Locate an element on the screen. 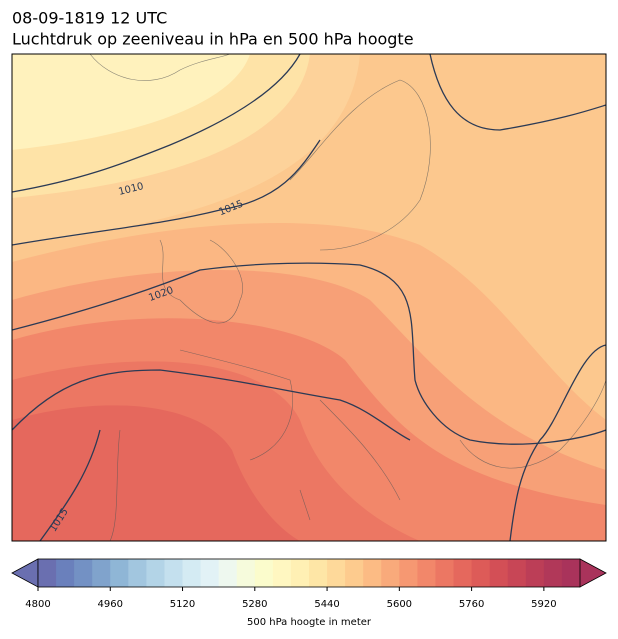  colorbar-tick-label: 5120 is located at coordinates (182, 604).